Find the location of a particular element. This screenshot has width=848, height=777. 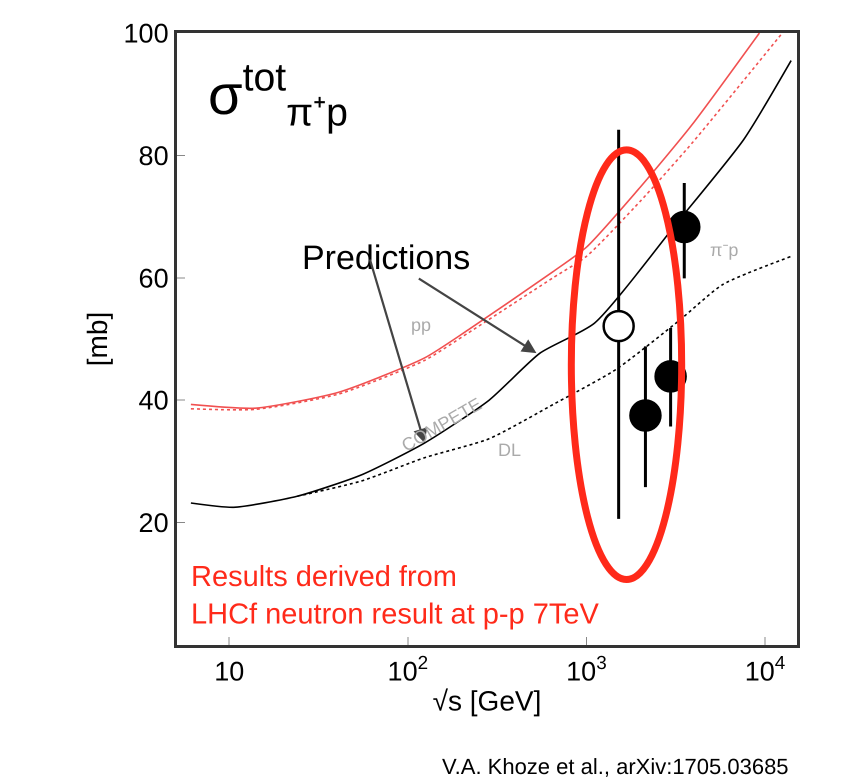

y-tick-label: 60 is located at coordinates (153, 278).